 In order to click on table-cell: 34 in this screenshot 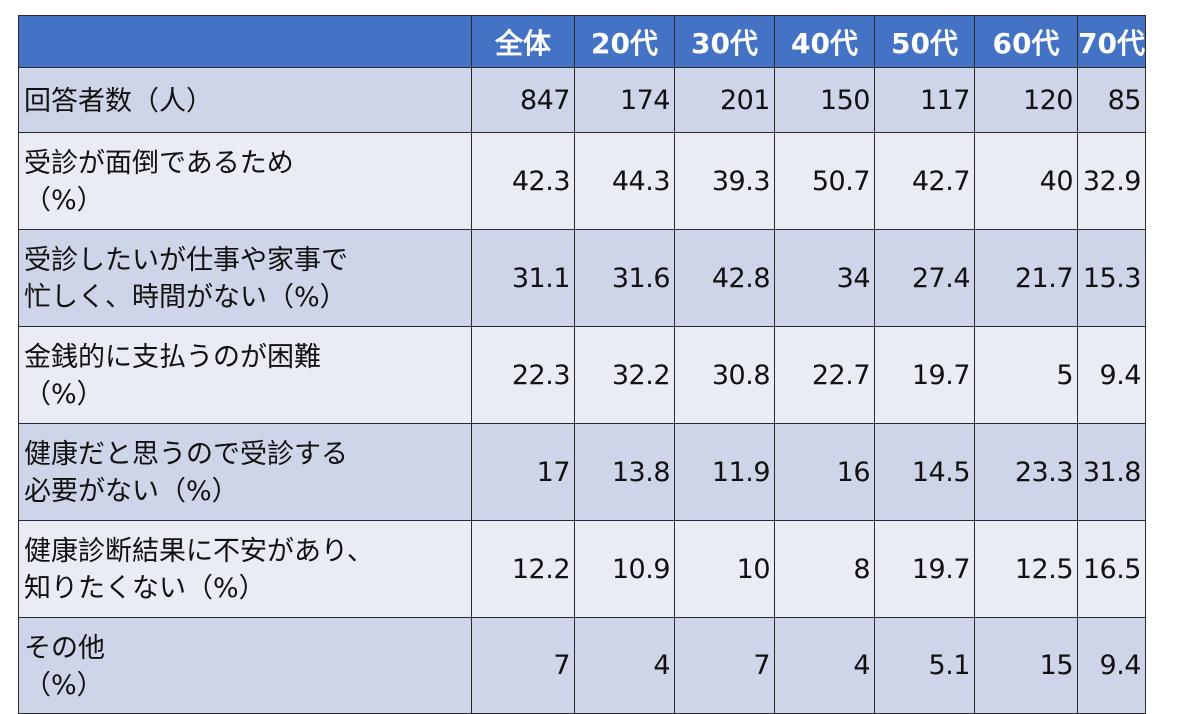, I will do `click(824, 278)`.